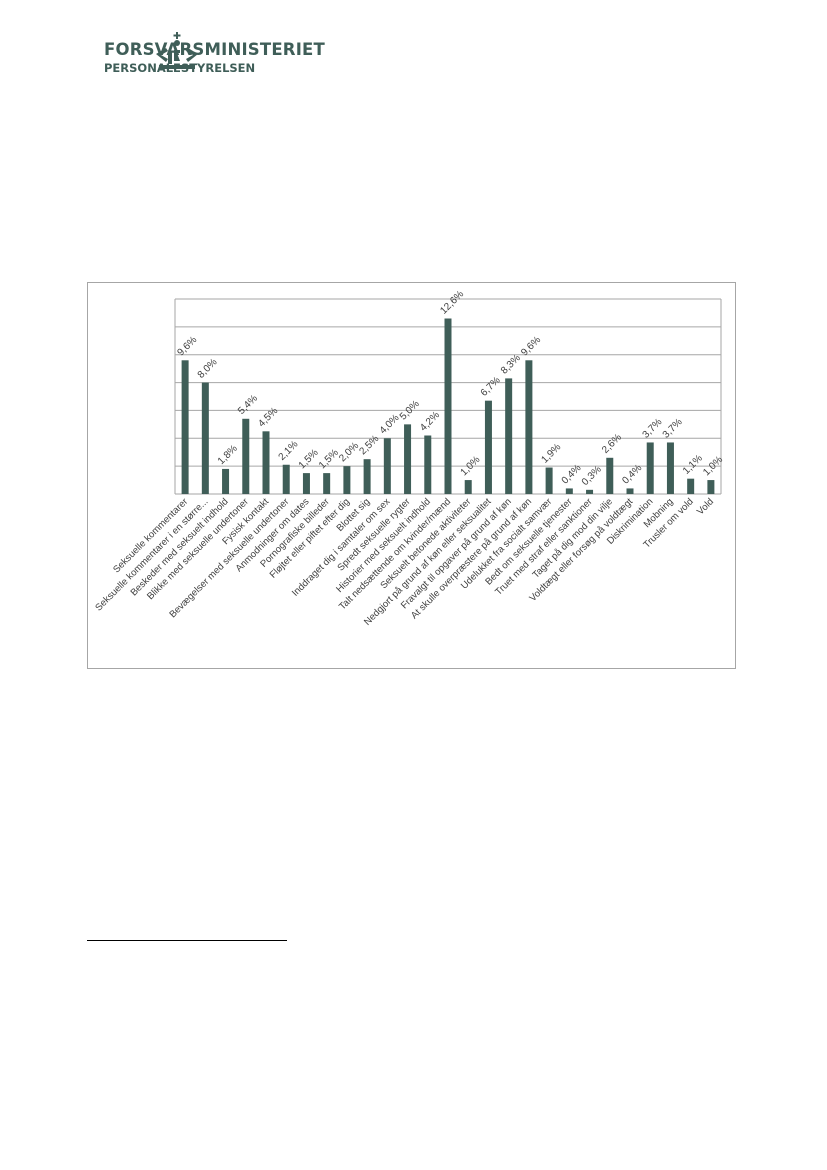 The width and height of the screenshot is (827, 1170). Describe the element at coordinates (349, 452) in the screenshot. I see `data-label: 2,0%` at that location.